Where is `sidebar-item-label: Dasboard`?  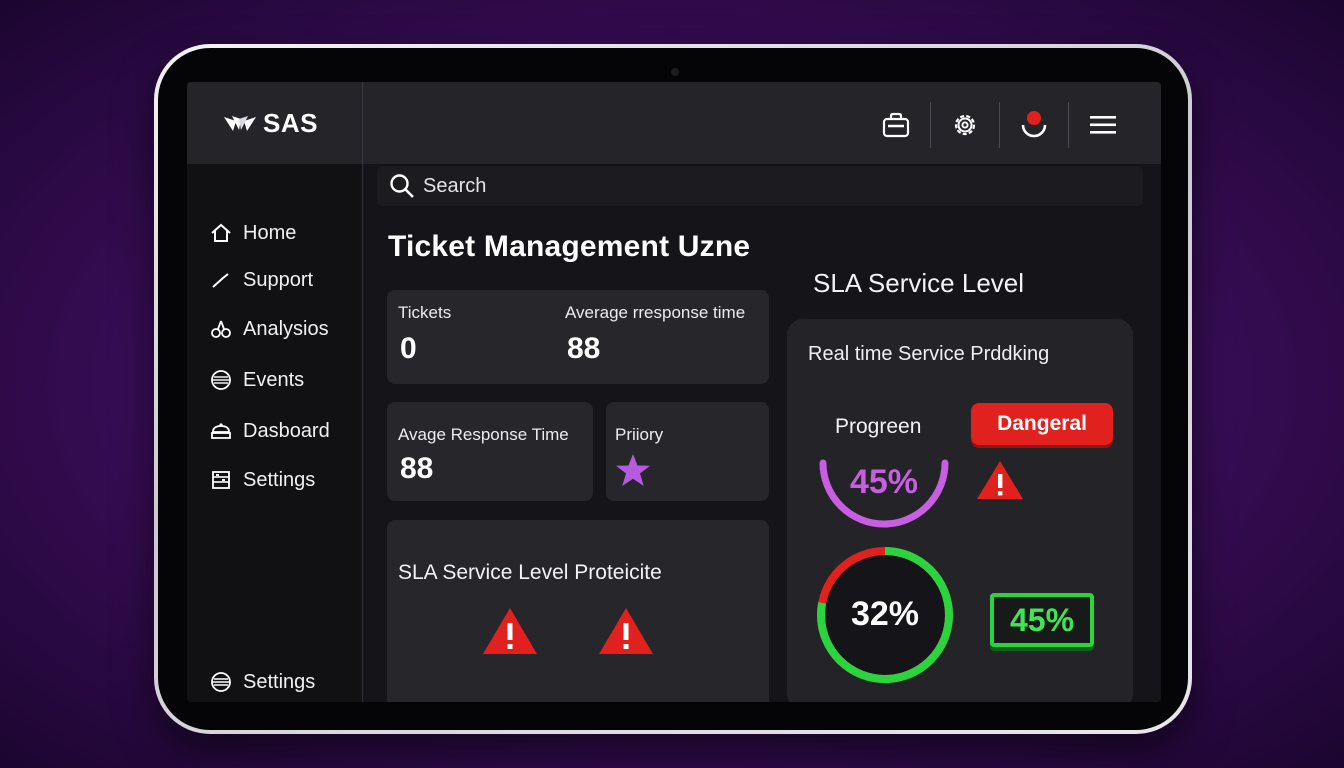 sidebar-item-label: Dasboard is located at coordinates (286, 430).